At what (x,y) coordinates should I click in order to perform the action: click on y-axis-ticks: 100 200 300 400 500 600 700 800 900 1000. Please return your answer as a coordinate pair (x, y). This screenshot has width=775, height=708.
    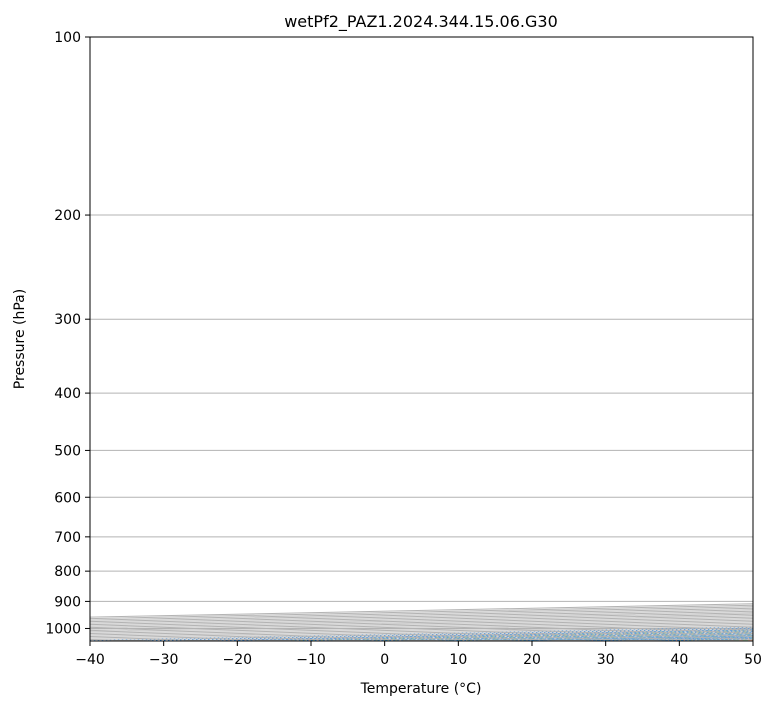
    Looking at the image, I should click on (67, 333).